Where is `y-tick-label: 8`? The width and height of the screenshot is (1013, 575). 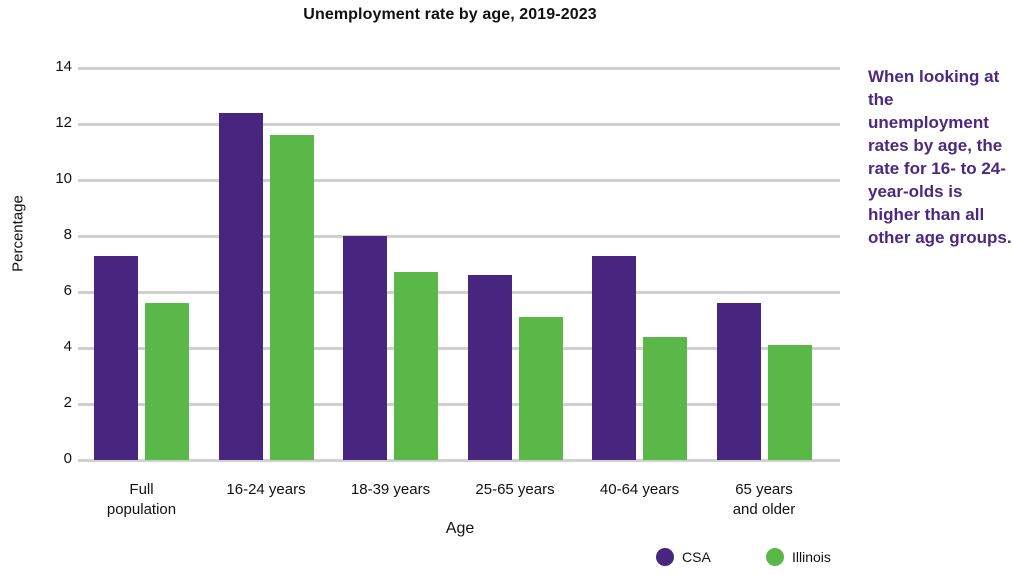
y-tick-label: 8 is located at coordinates (67, 234).